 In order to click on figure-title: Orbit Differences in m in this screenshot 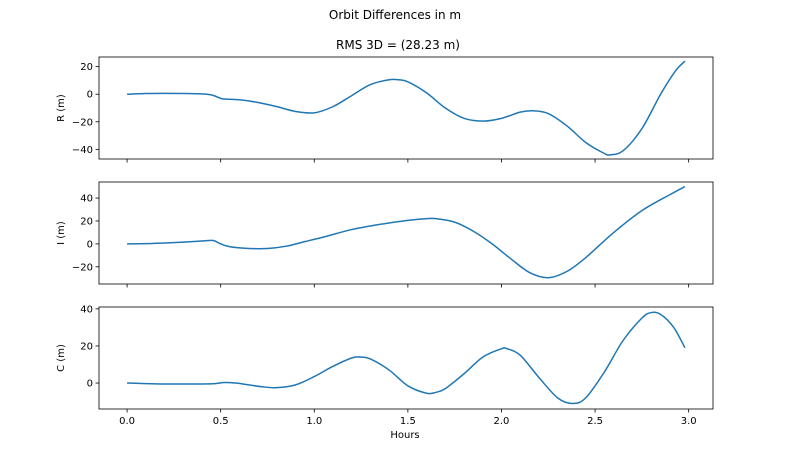, I will do `click(395, 15)`.